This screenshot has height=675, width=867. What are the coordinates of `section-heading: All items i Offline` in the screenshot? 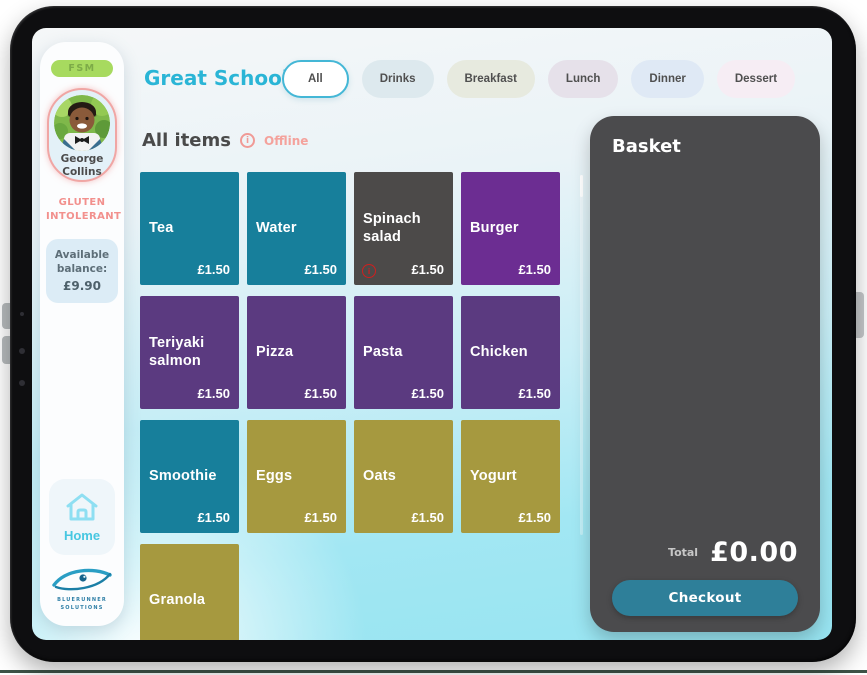 It's located at (225, 140).